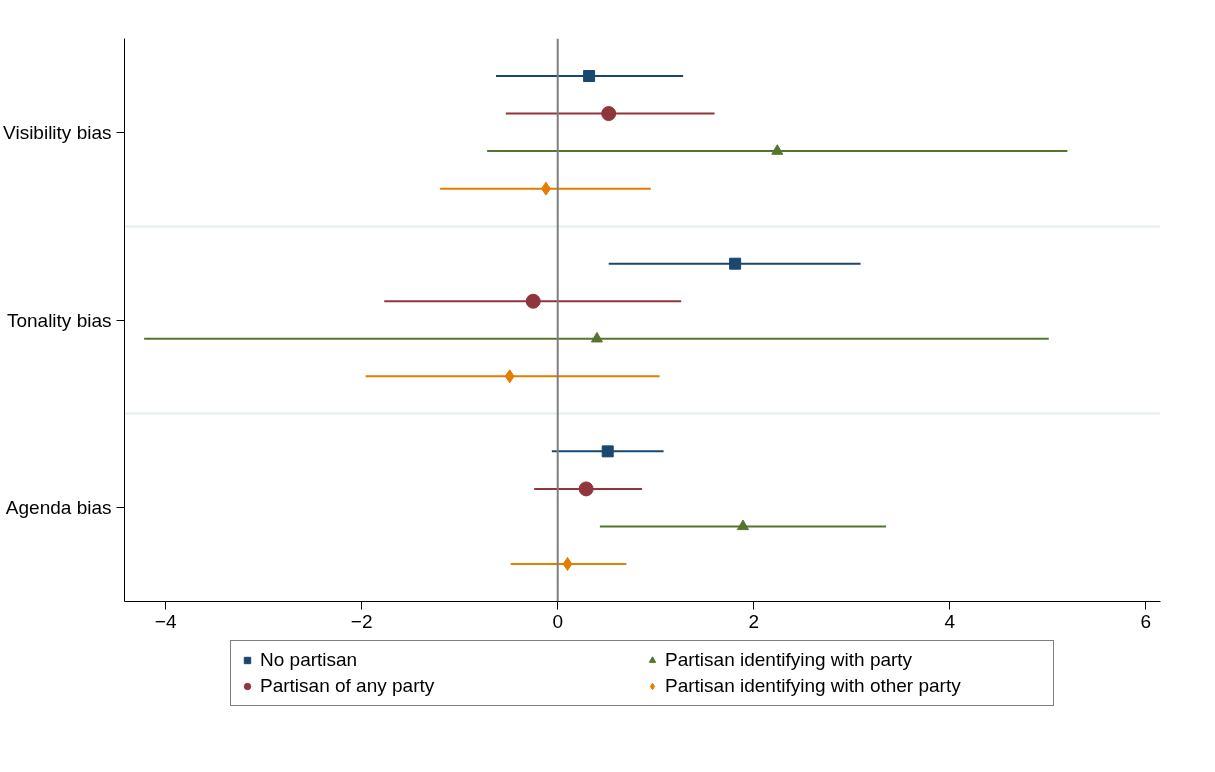 This screenshot has height=772, width=1215. What do you see at coordinates (59, 320) in the screenshot?
I see `y-tick-label: Tonality bias` at bounding box center [59, 320].